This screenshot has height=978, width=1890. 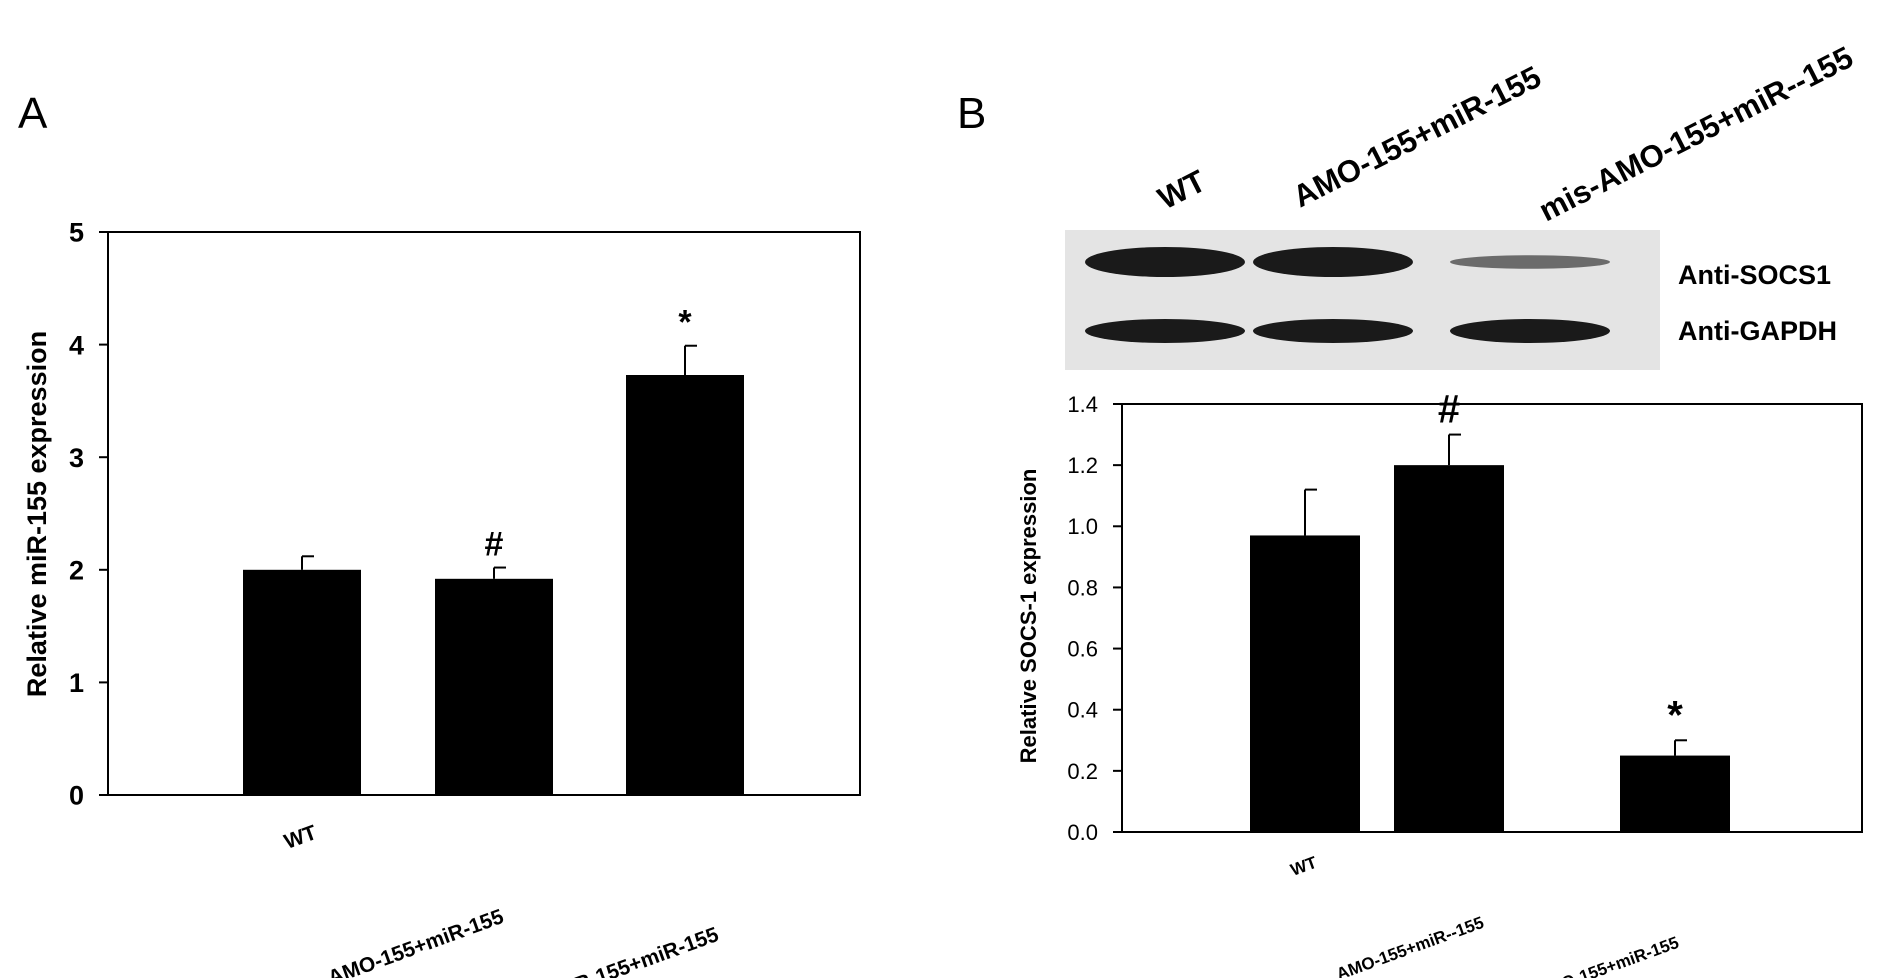 What do you see at coordinates (1082, 587) in the screenshot?
I see `chart-b-ytick-label: 0.8` at bounding box center [1082, 587].